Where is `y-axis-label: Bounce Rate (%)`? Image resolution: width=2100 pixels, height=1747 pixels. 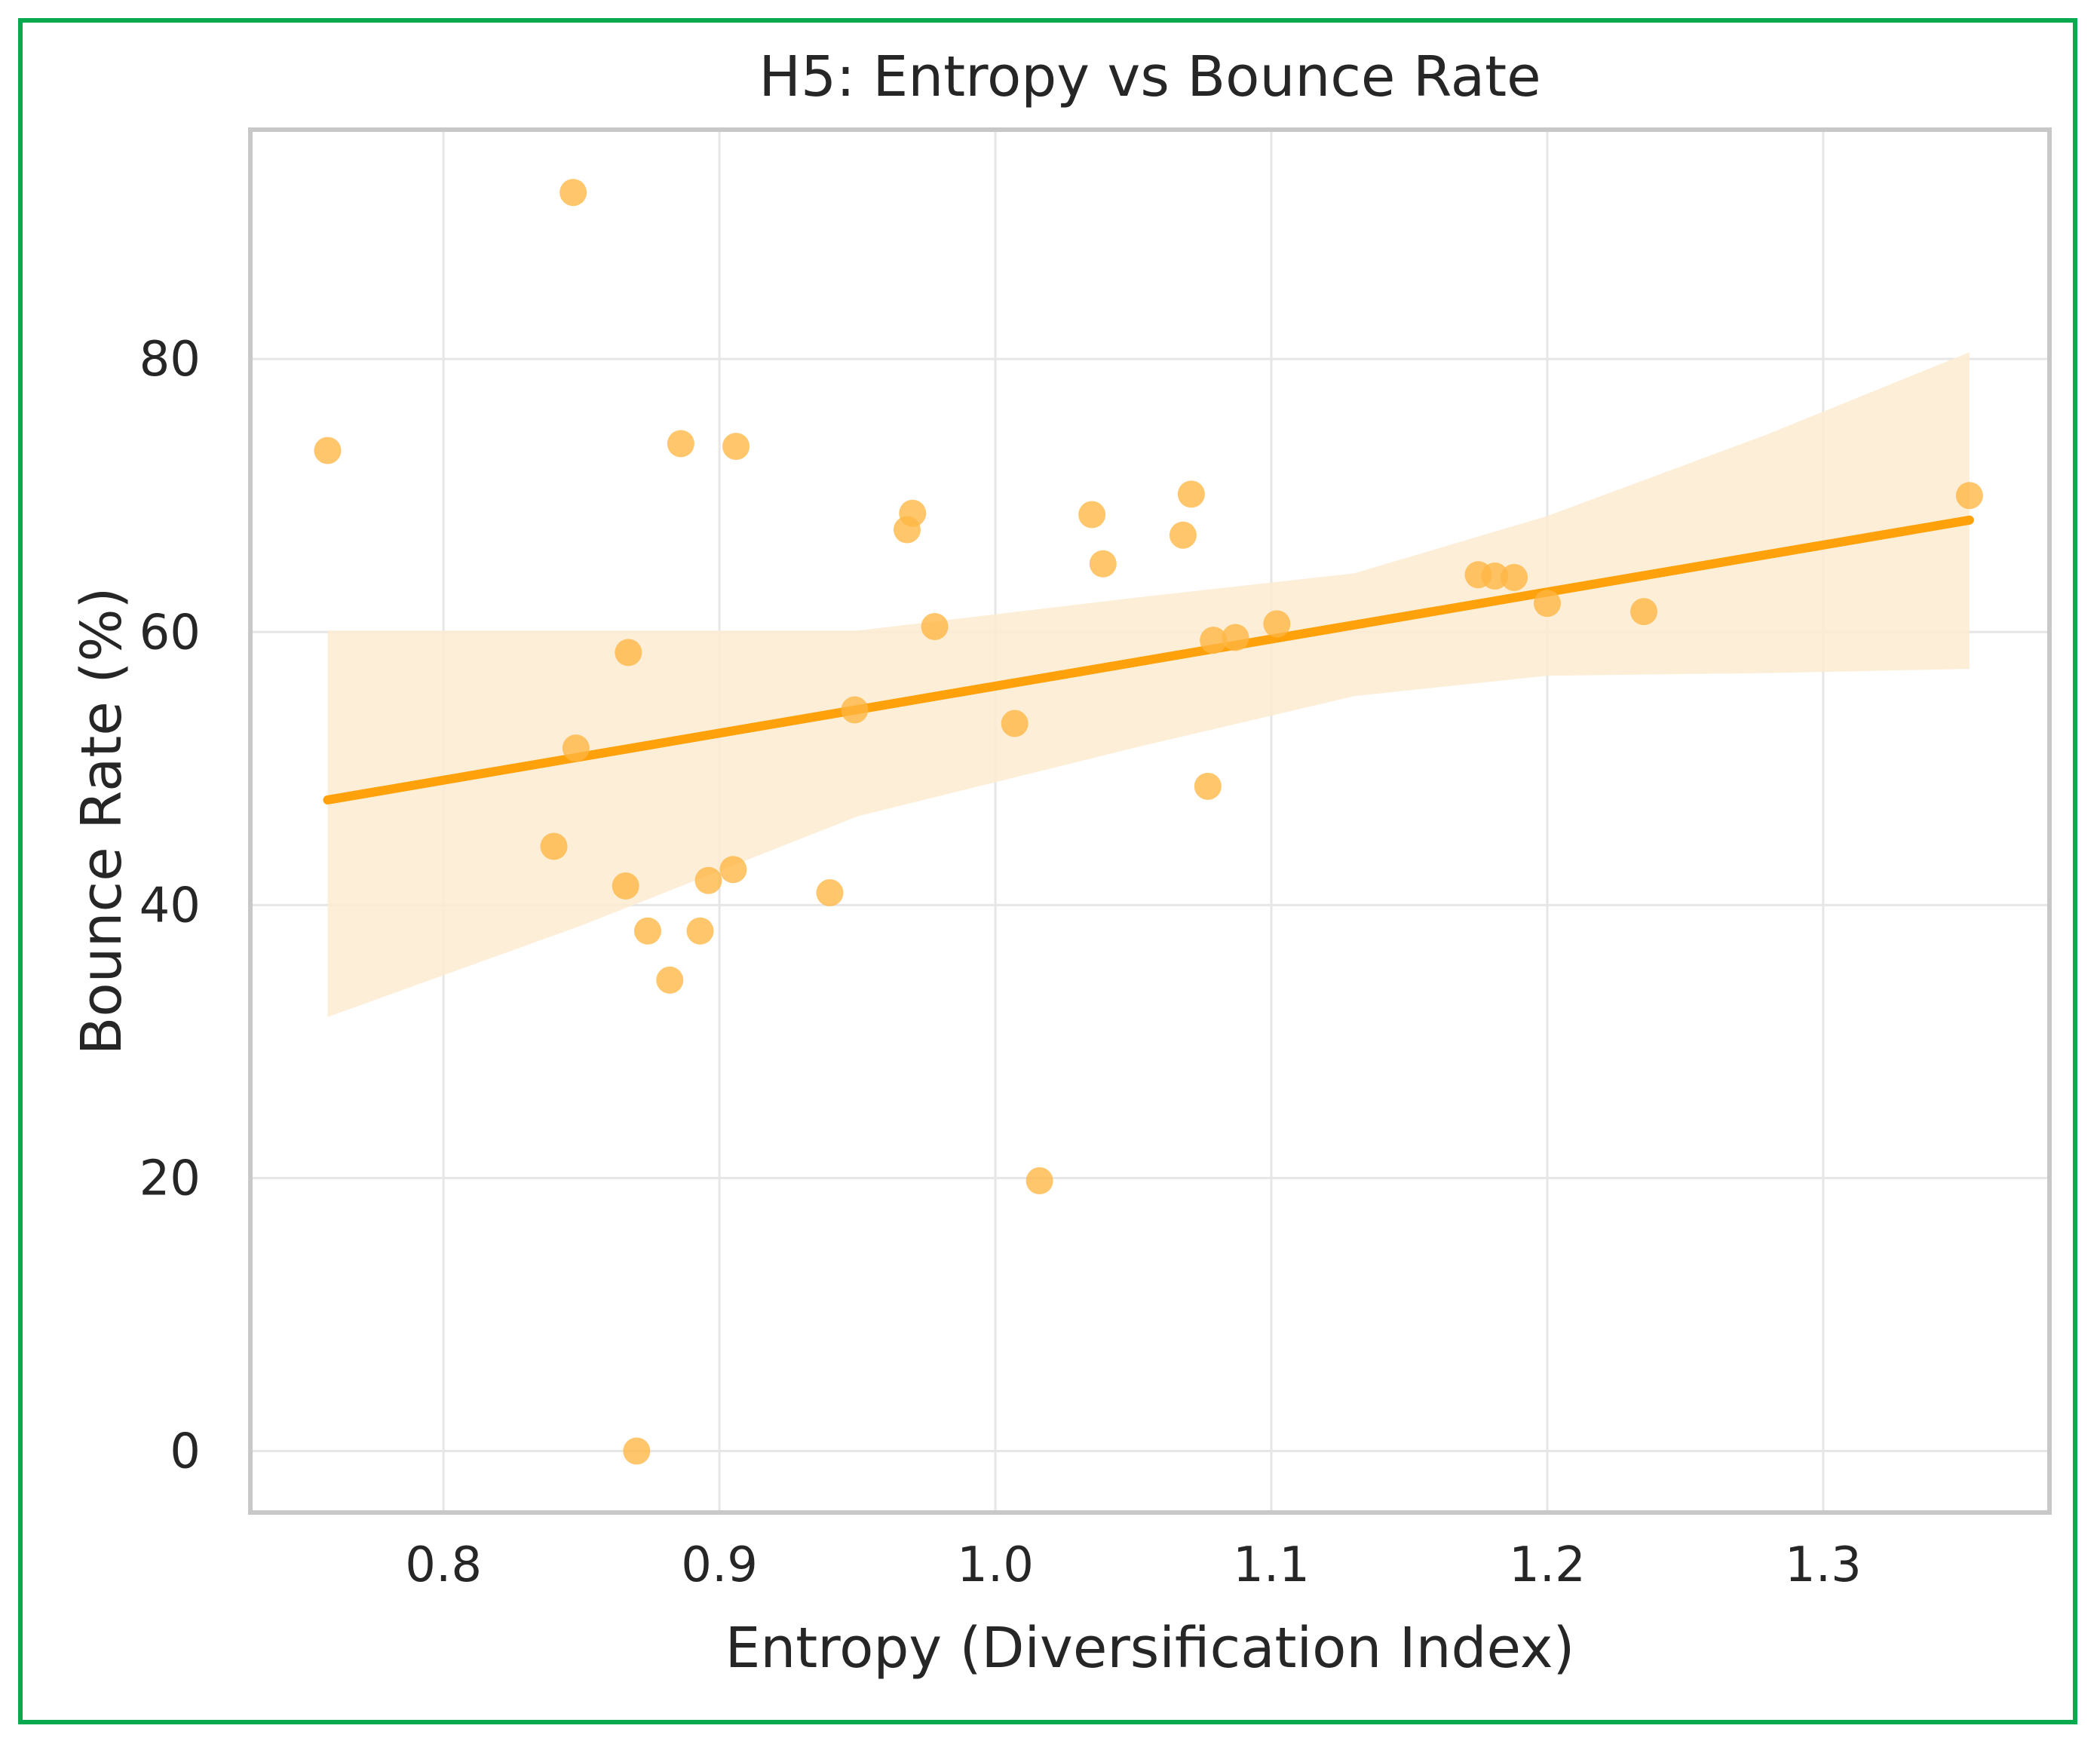 y-axis-label: Bounce Rate (%) is located at coordinates (101, 821).